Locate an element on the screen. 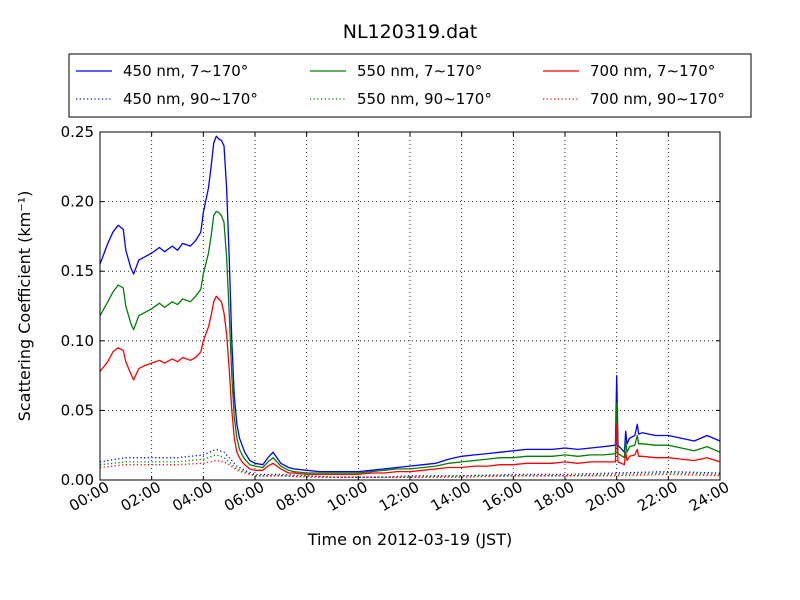 The width and height of the screenshot is (800, 600). legend-label: 550 nm, 7∼170° is located at coordinates (419, 71).